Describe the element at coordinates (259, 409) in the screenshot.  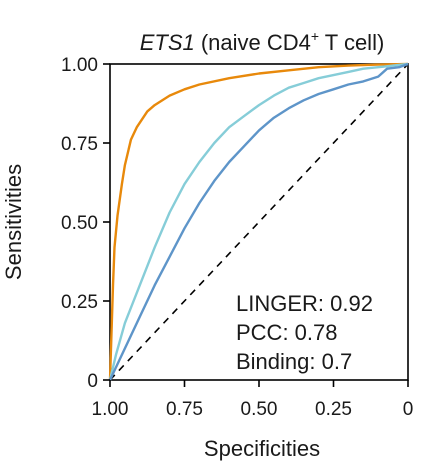
I see `x-tick-label: 0.50` at that location.